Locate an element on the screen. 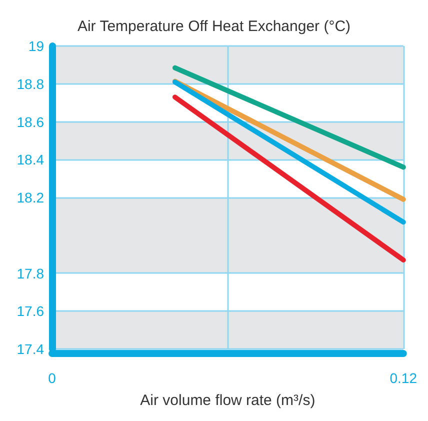 The width and height of the screenshot is (428, 421). y-tick-label: 18.6 is located at coordinates (30, 122).